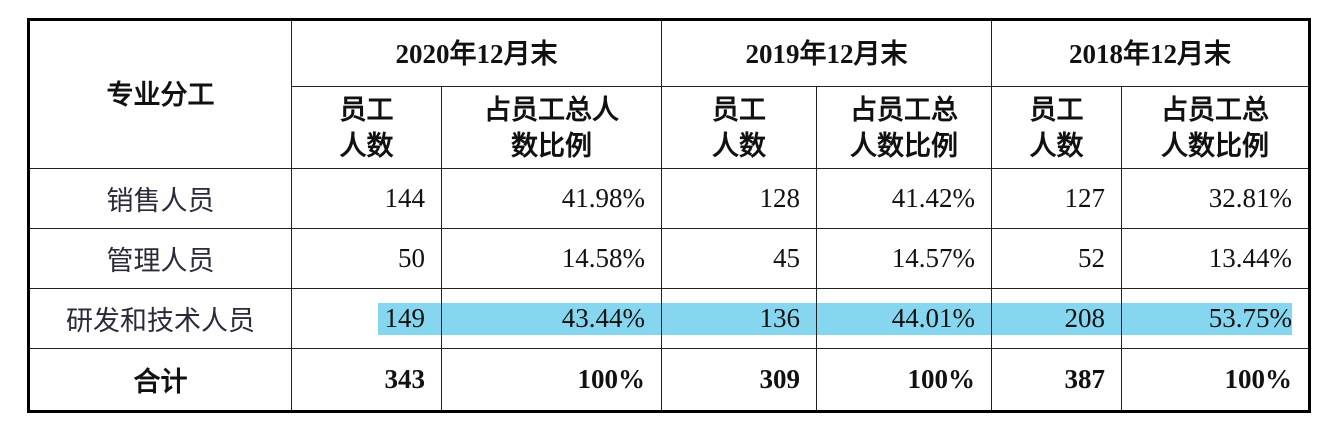  I want to click on cell: 309, so click(739, 380).